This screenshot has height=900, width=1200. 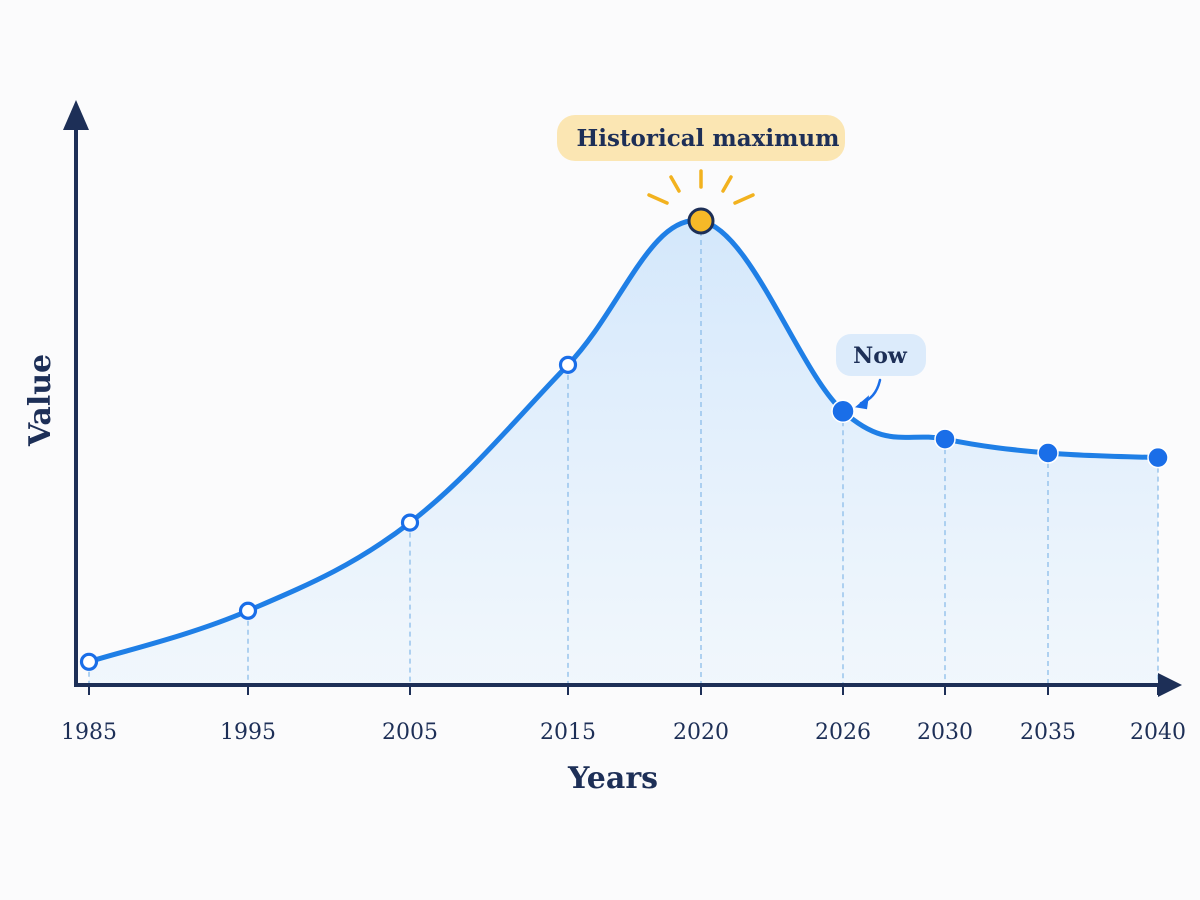 What do you see at coordinates (945, 439) in the screenshot?
I see `data-point-2030` at bounding box center [945, 439].